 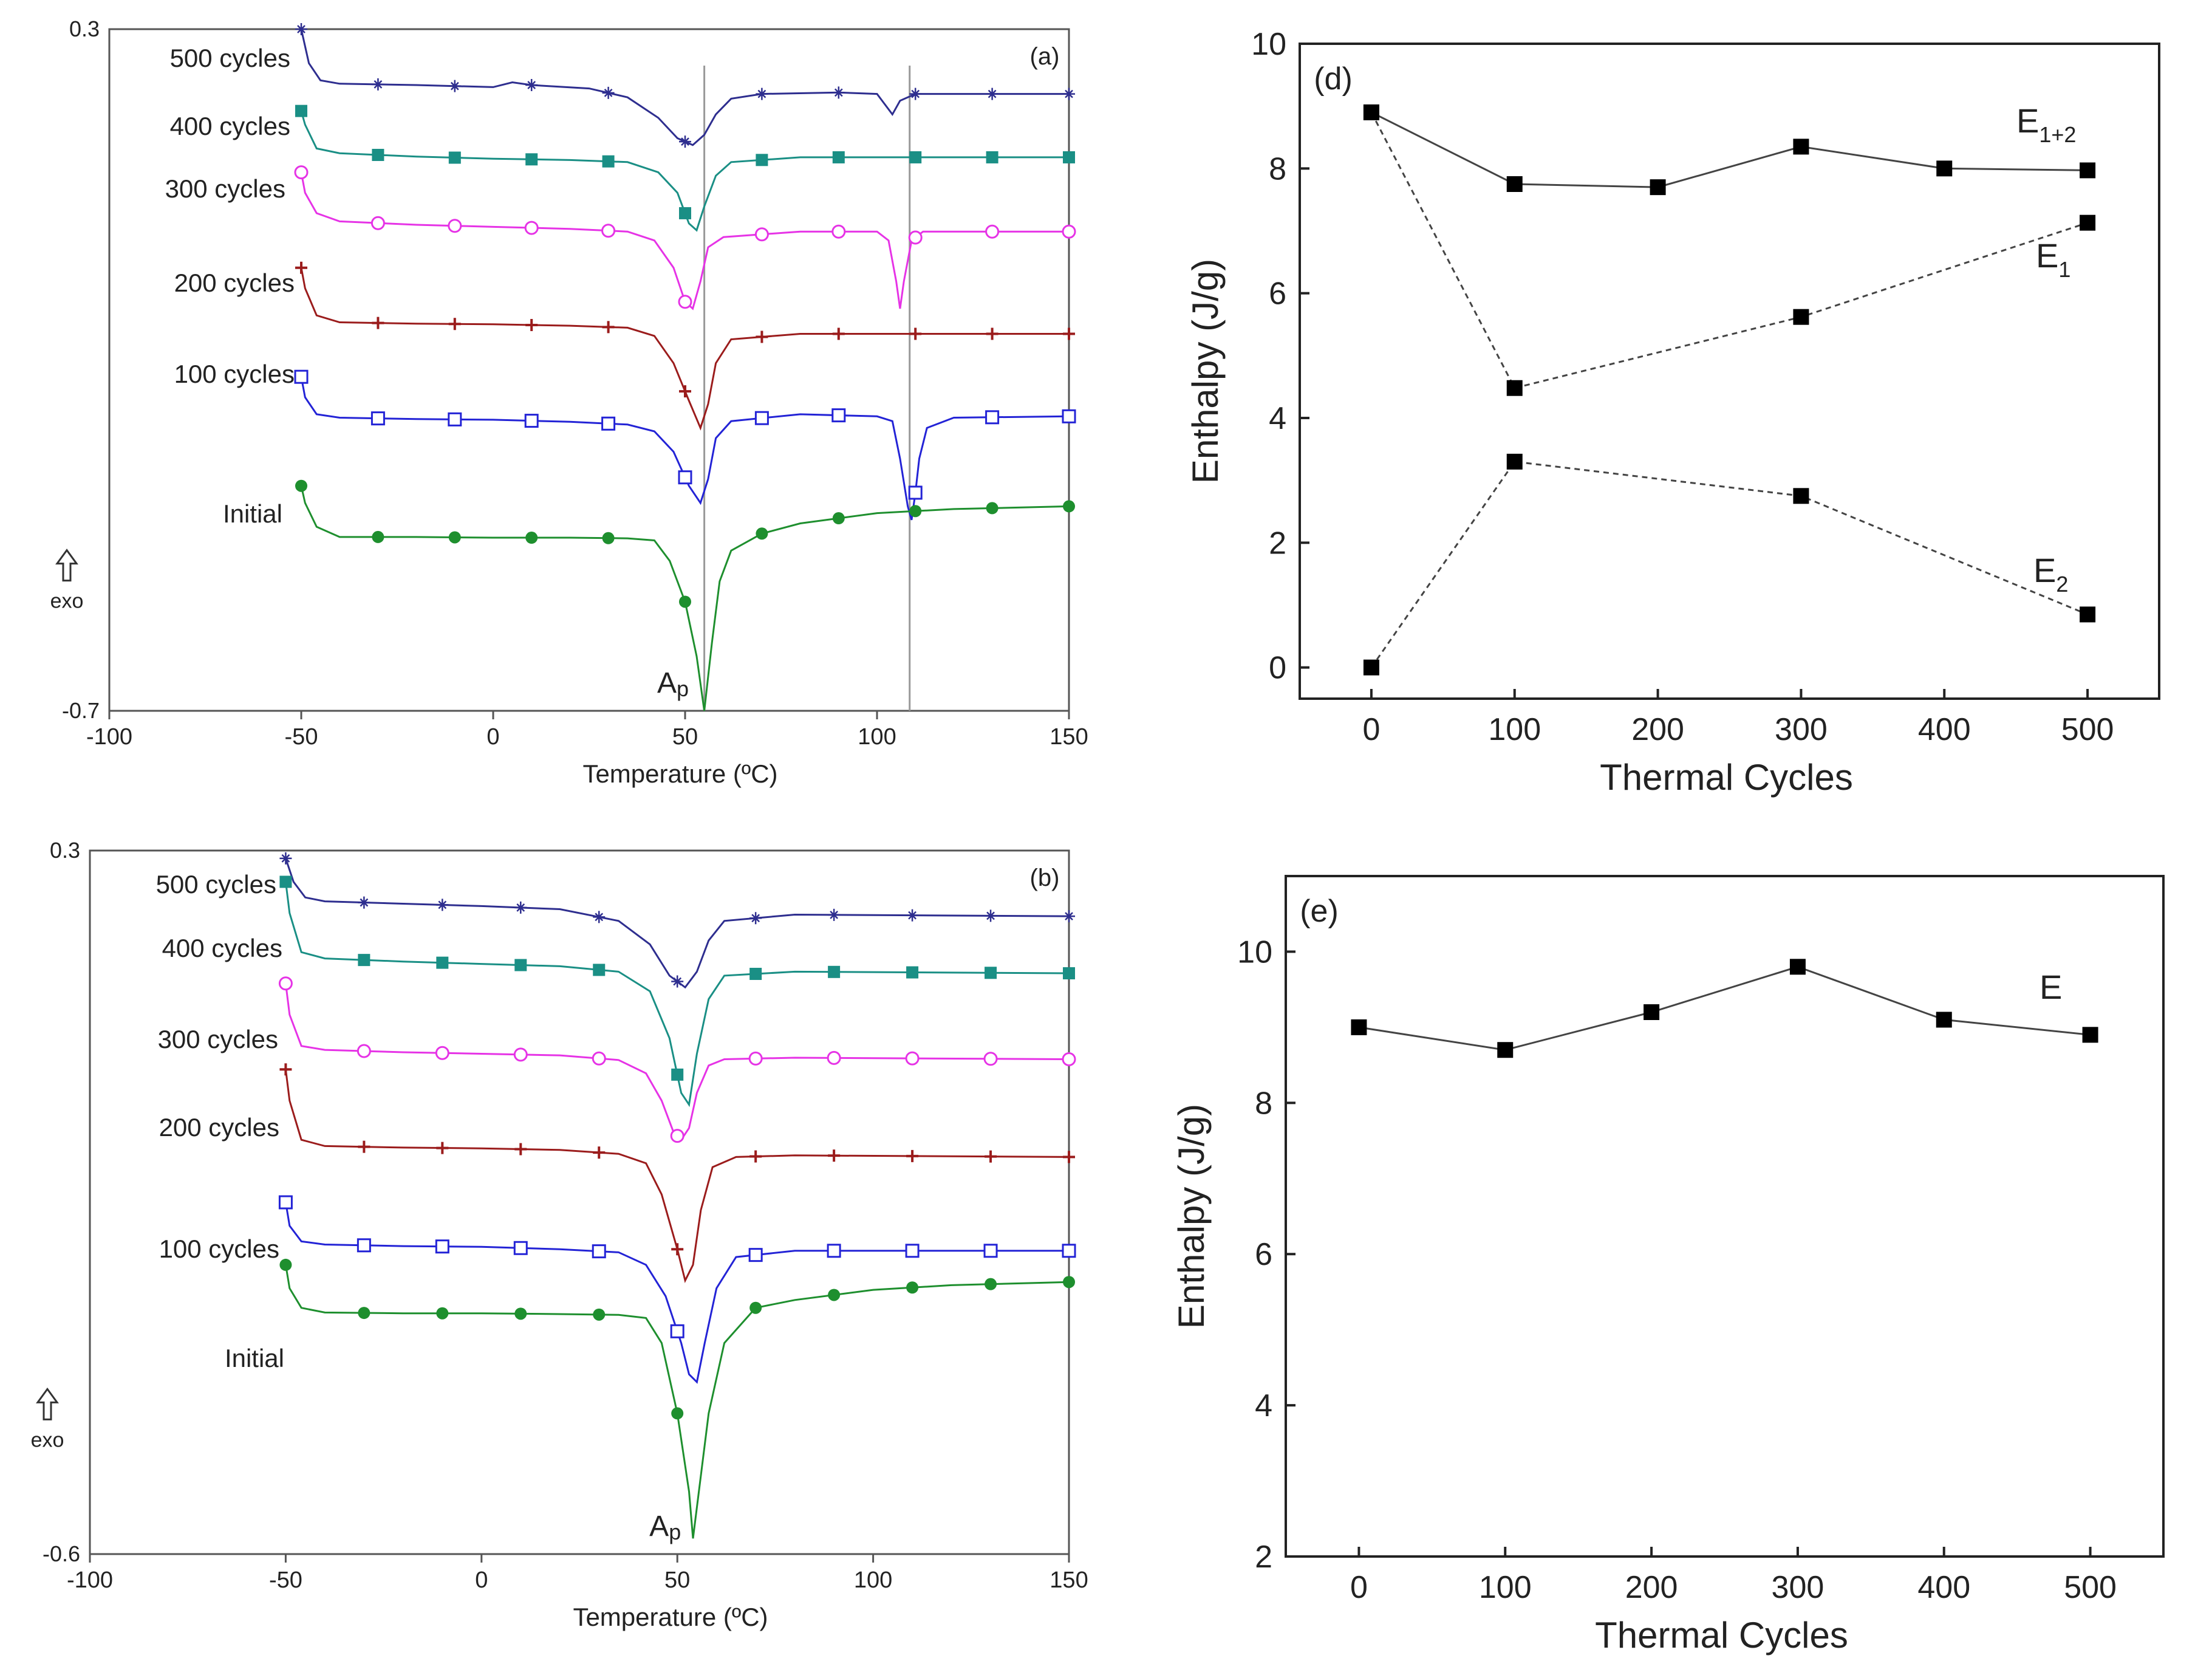 What do you see at coordinates (677, 1398) in the screenshot?
I see `series-initial` at bounding box center [677, 1398].